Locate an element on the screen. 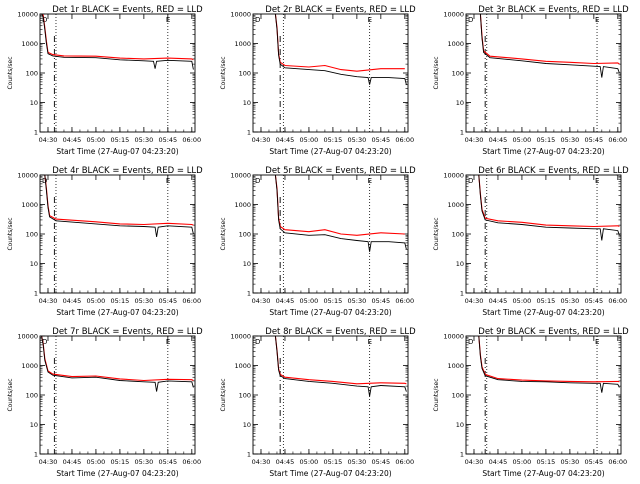 The image size is (640, 484). panel-title: Det 8r BLACK = Events, RED = LLD is located at coordinates (340, 332).